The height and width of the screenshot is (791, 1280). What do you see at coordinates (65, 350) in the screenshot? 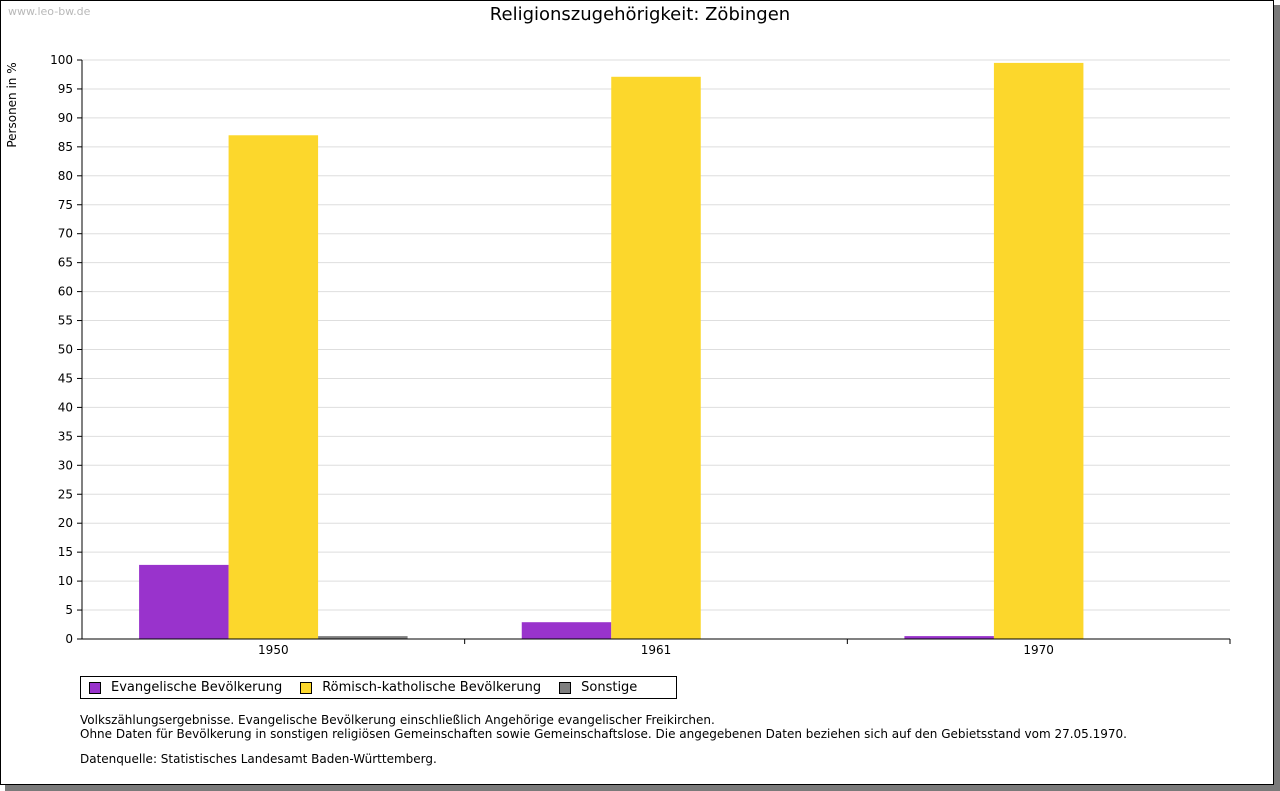
I see `y-tick-label: 50` at bounding box center [65, 350].